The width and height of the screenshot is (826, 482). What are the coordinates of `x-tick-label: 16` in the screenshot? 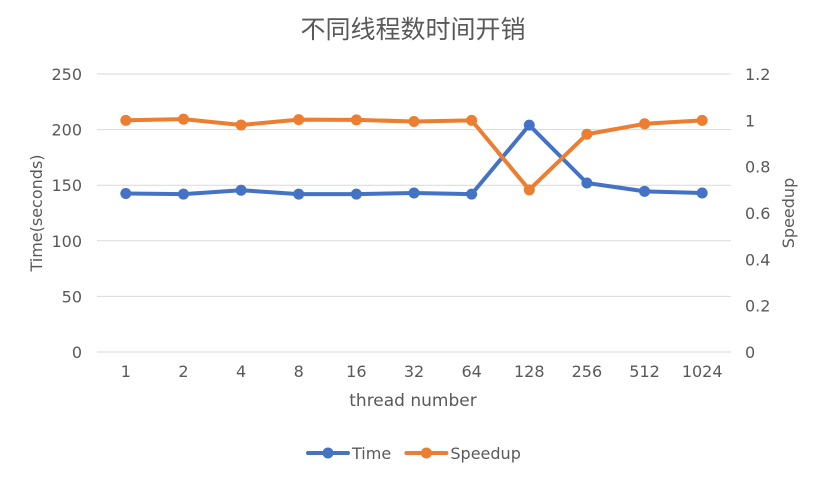 It's located at (356, 371).